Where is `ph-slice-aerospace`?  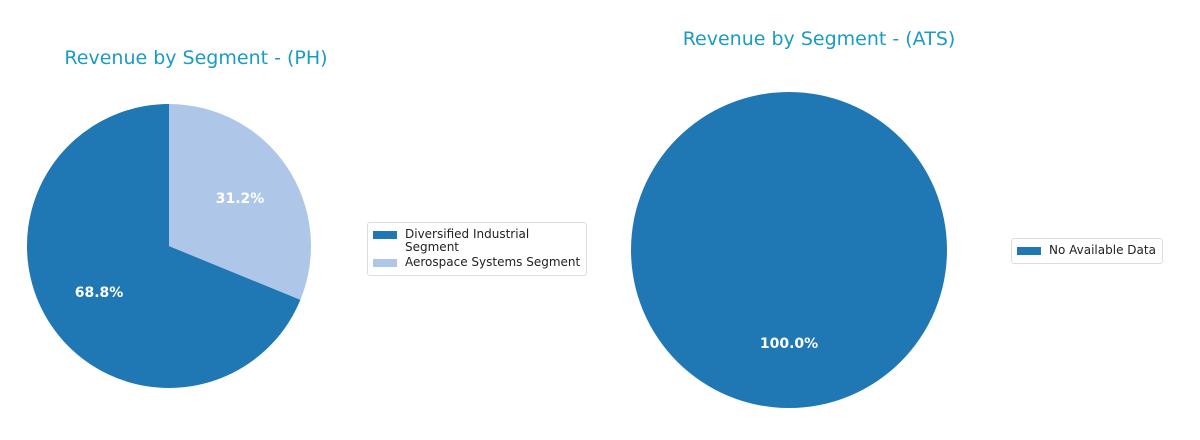
ph-slice-aerospace is located at coordinates (240, 202).